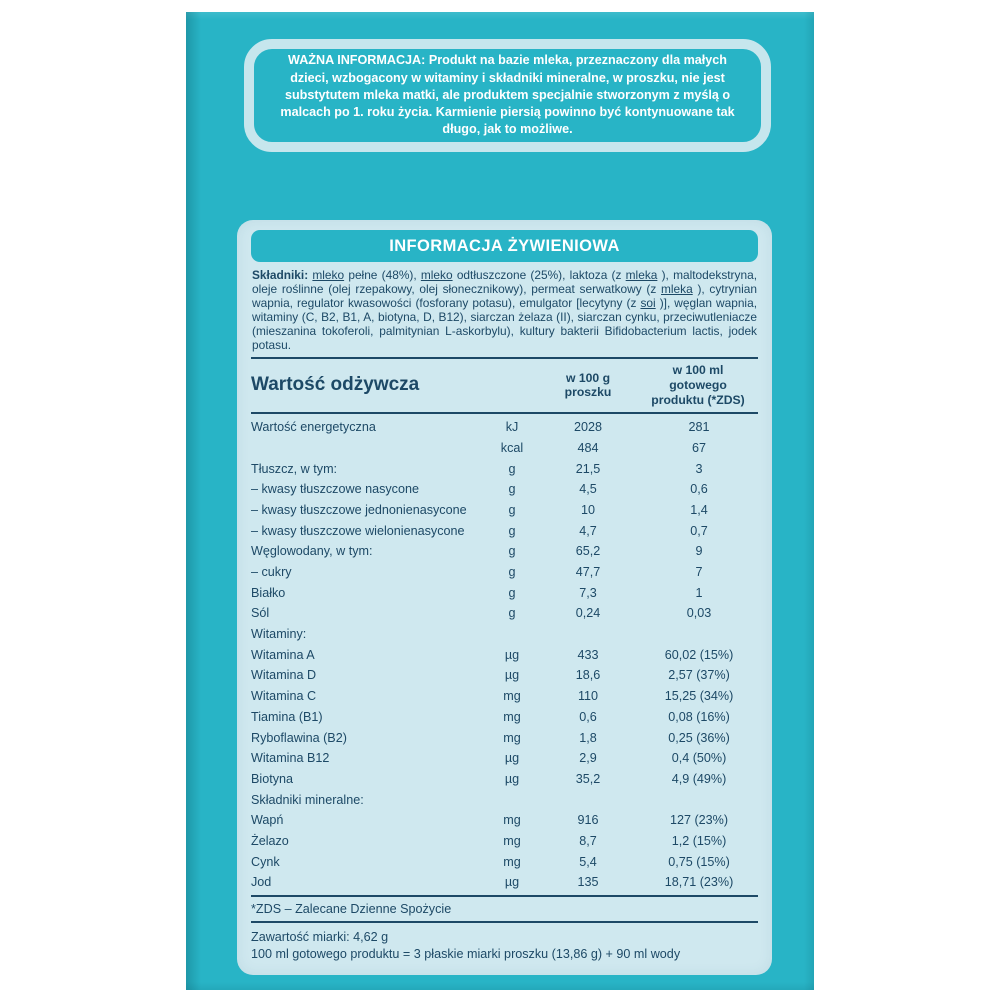 The width and height of the screenshot is (1000, 1000). I want to click on row-label: Tłuszcz, w tym:, so click(294, 468).